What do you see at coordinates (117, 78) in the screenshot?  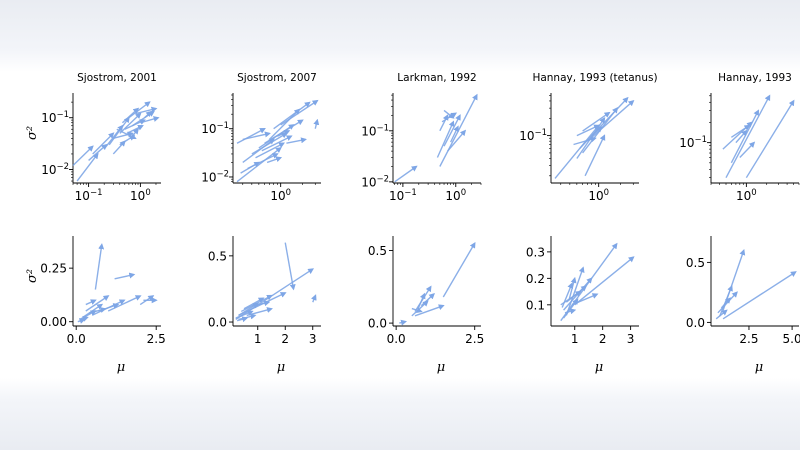 I see `chart-title: Sjostrom, 2001` at bounding box center [117, 78].